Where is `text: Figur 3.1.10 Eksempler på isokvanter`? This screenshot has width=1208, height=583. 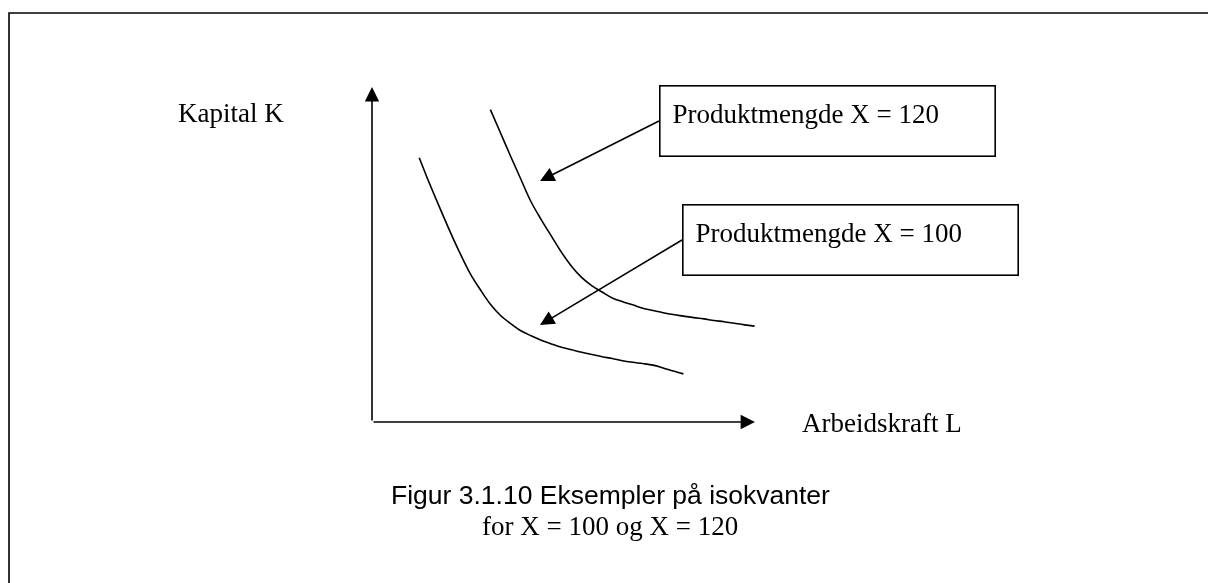
text: Figur 3.1.10 Eksempler på isokvanter is located at coordinates (611, 495).